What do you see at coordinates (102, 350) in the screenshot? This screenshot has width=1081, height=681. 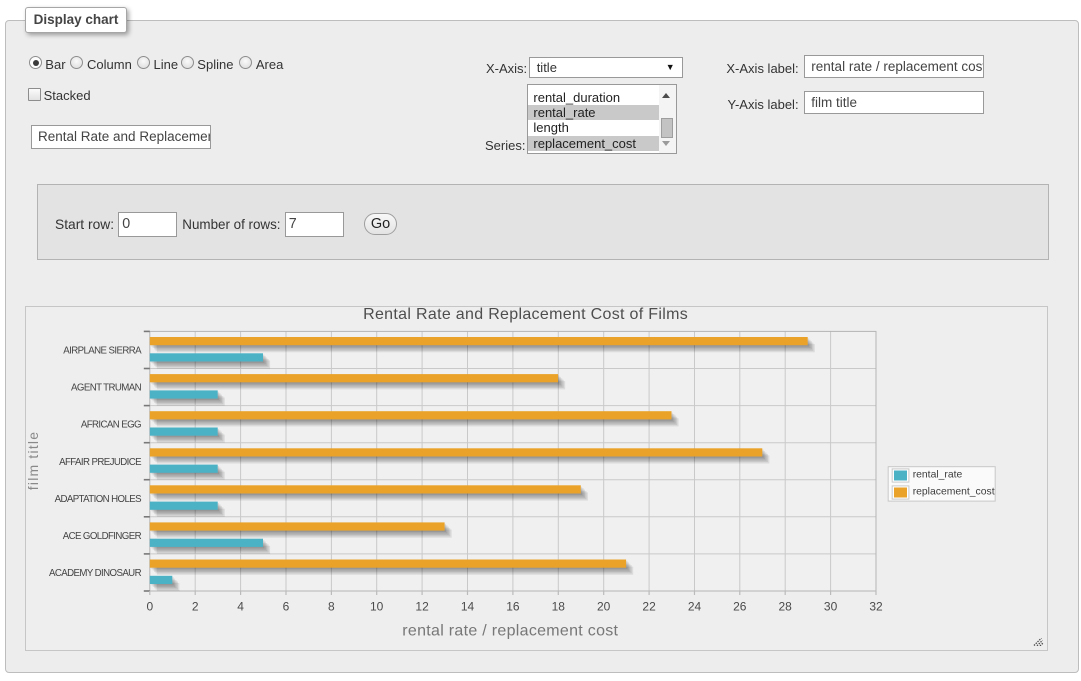 I see `svg-text: AIRPLANE SIERRA` at bounding box center [102, 350].